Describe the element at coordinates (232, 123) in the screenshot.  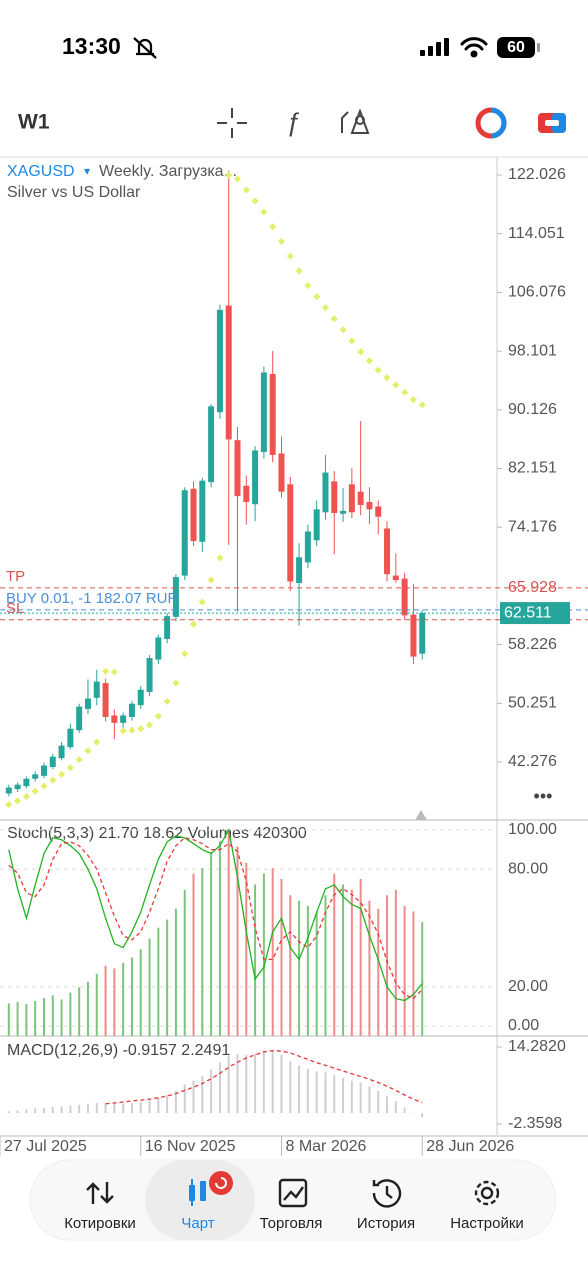
I see `crosshair-button` at that location.